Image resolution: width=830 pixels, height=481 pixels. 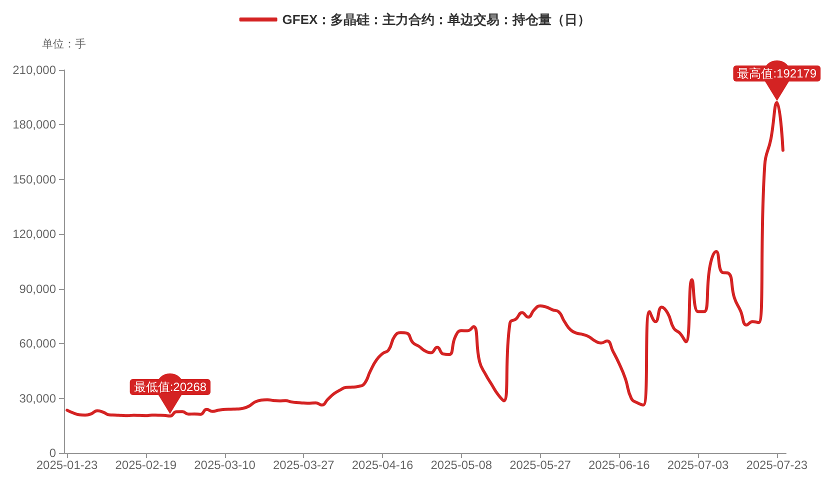 What do you see at coordinates (170, 387) in the screenshot?
I see `annotation: 最低值:20268` at bounding box center [170, 387].